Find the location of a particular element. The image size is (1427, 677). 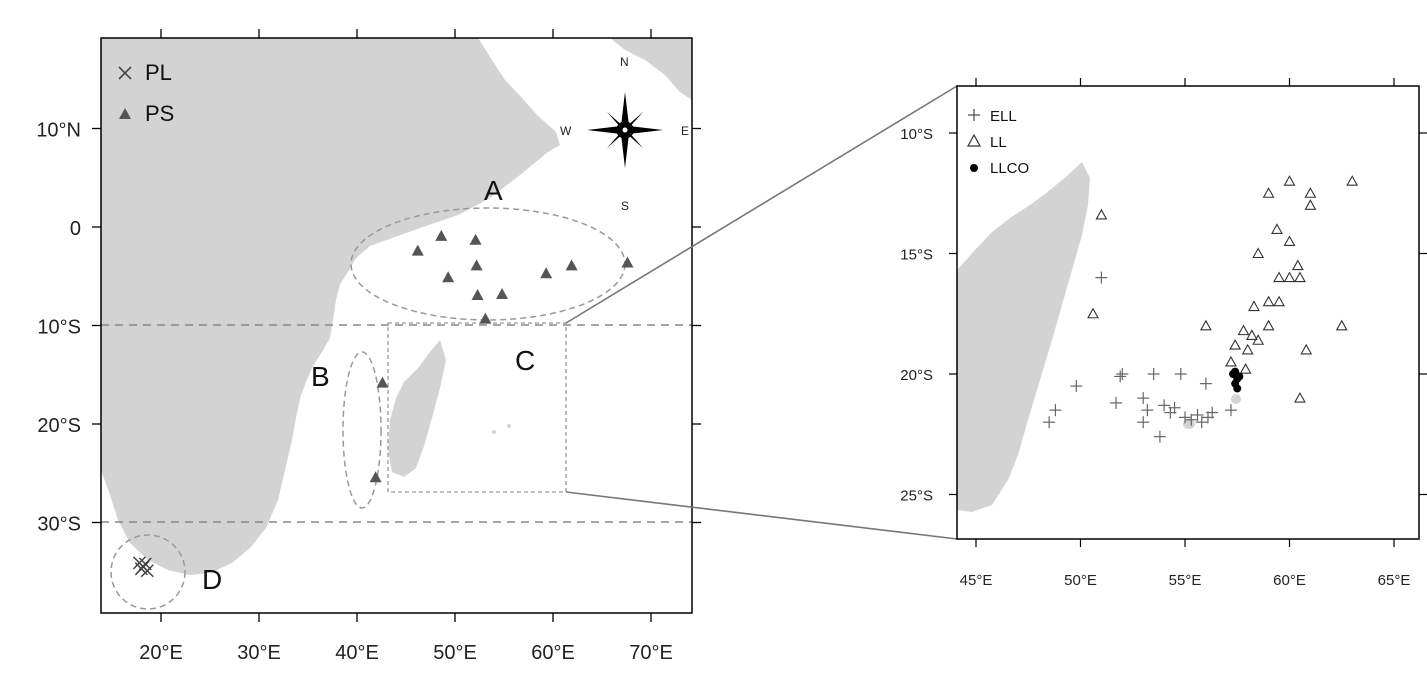

right-legend: ELL LL LLCO is located at coordinates (997, 142).